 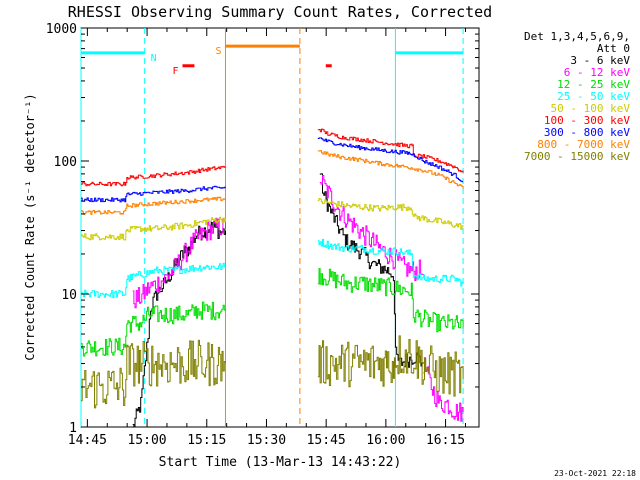 I want to click on legend-entry-9: 7000 - 15000 keV, so click(x=577, y=156).